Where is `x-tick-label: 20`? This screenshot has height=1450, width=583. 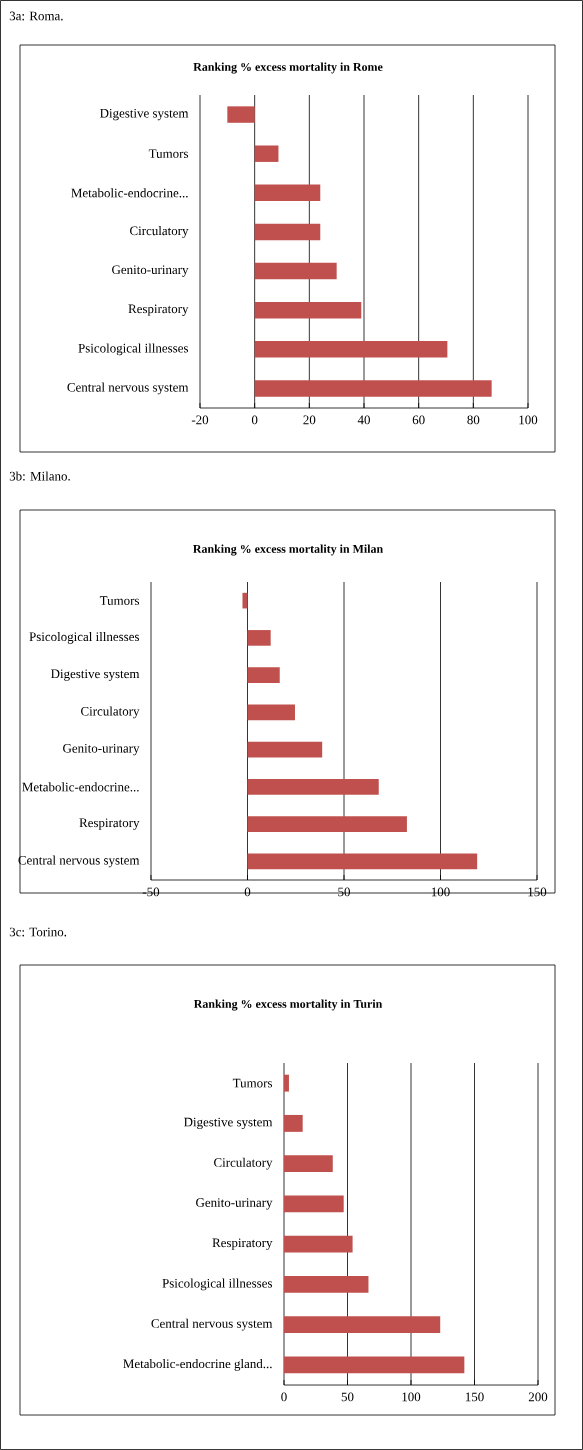 x-tick-label: 20 is located at coordinates (309, 420).